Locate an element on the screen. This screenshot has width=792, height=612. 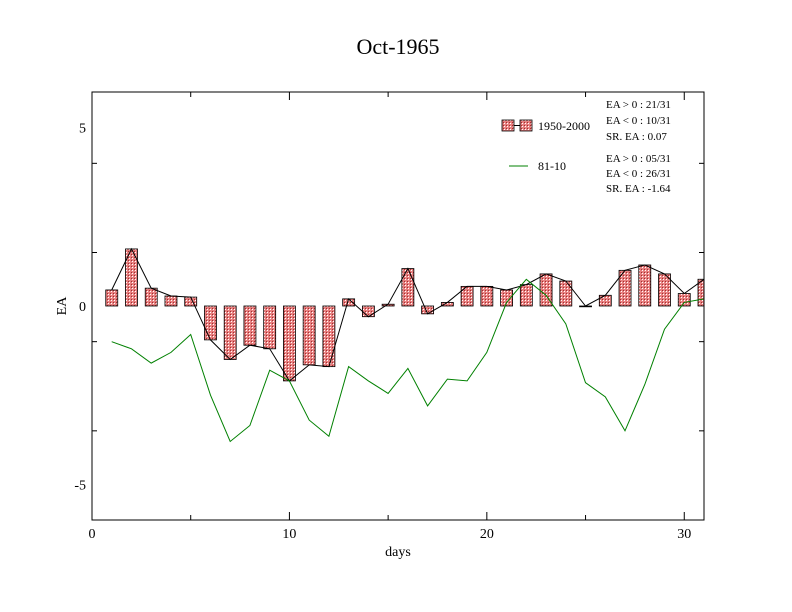
chart-title: Oct-1965 is located at coordinates (397, 46).